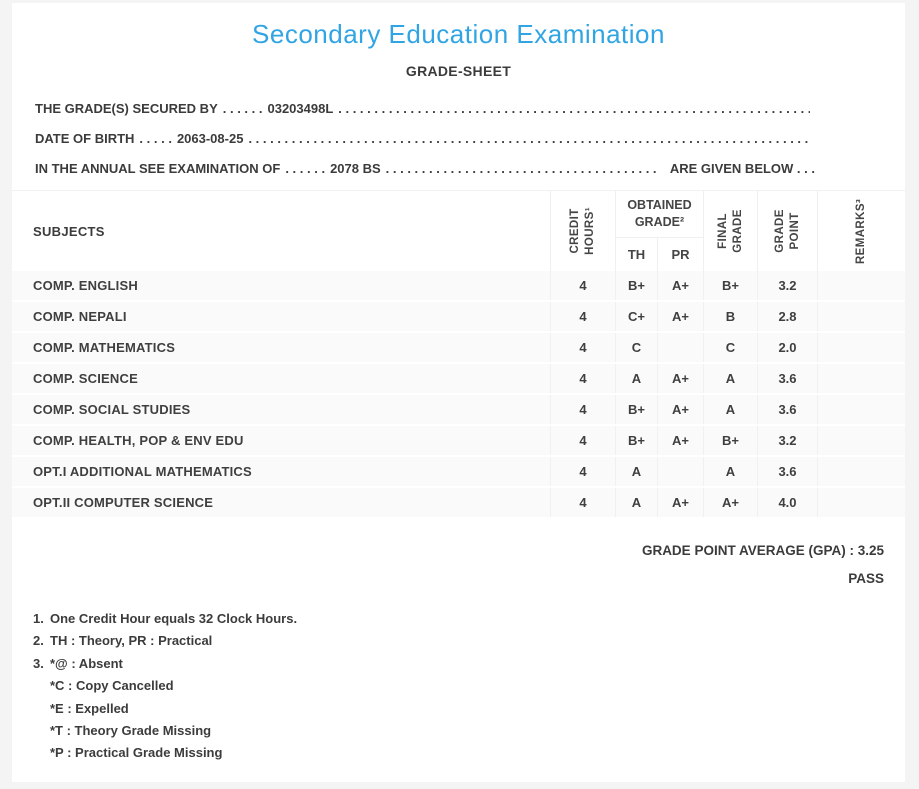  I want to click on final-grade-cell: B, so click(730, 316).